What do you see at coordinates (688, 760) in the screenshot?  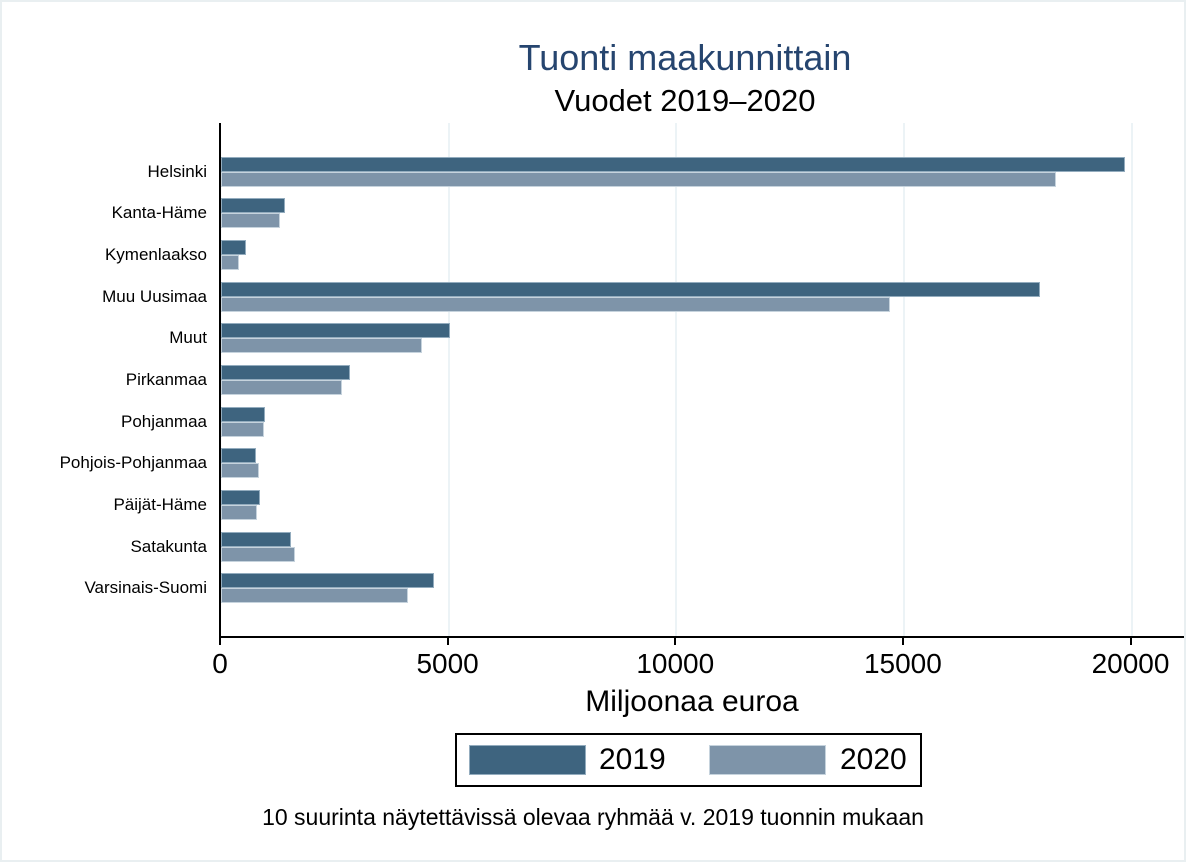 I see `legend: 2019 2020` at bounding box center [688, 760].